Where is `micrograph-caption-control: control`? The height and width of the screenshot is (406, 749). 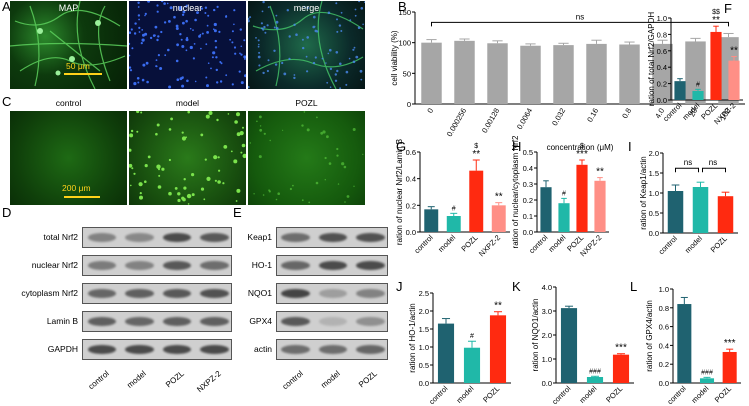
micrograph-caption-control: control is located at coordinates (68, 103).